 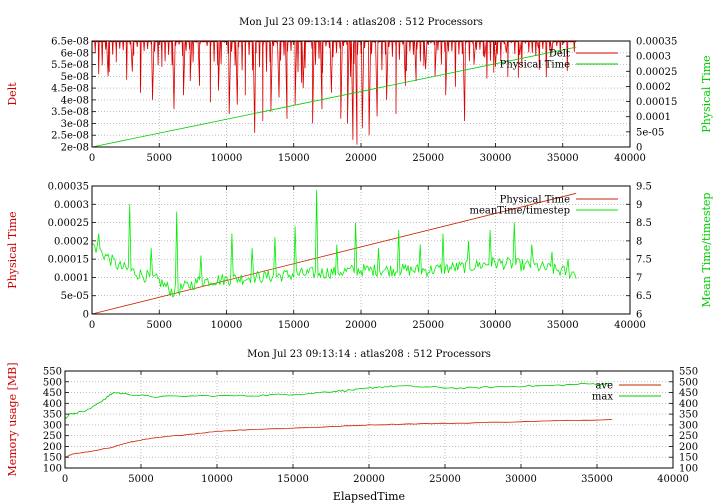 I want to click on y2-tick-label: 7.5, so click(x=644, y=260).